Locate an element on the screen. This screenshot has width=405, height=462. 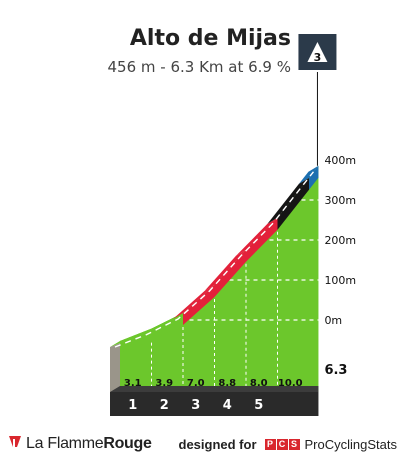
climb-subtitle: 456 m - 6.3 Km at 6.9 % is located at coordinates (199, 67).